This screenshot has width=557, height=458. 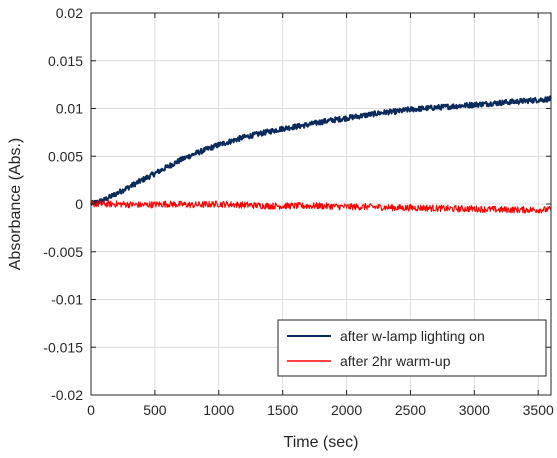 What do you see at coordinates (538, 410) in the screenshot?
I see `x-tick-label: 3500` at bounding box center [538, 410].